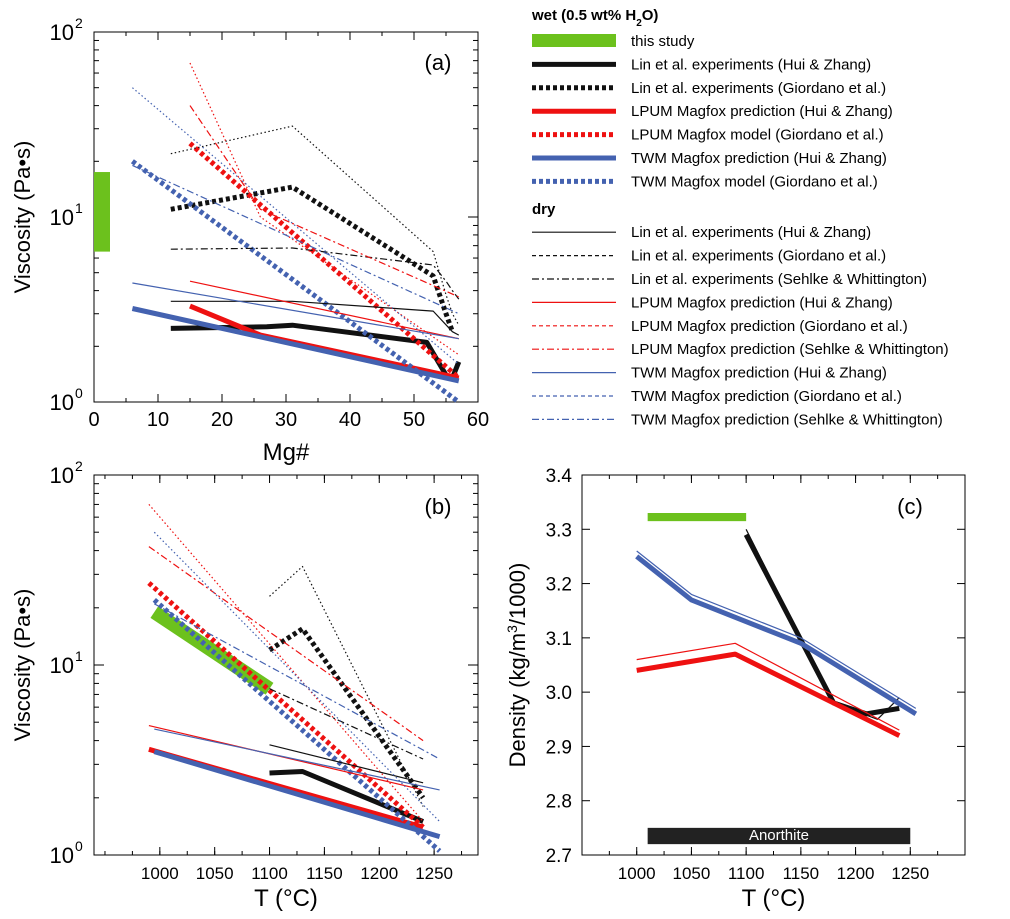 This screenshot has width=1010, height=919. What do you see at coordinates (559, 585) in the screenshot?
I see `y-tick-label: 3.2` at bounding box center [559, 585].